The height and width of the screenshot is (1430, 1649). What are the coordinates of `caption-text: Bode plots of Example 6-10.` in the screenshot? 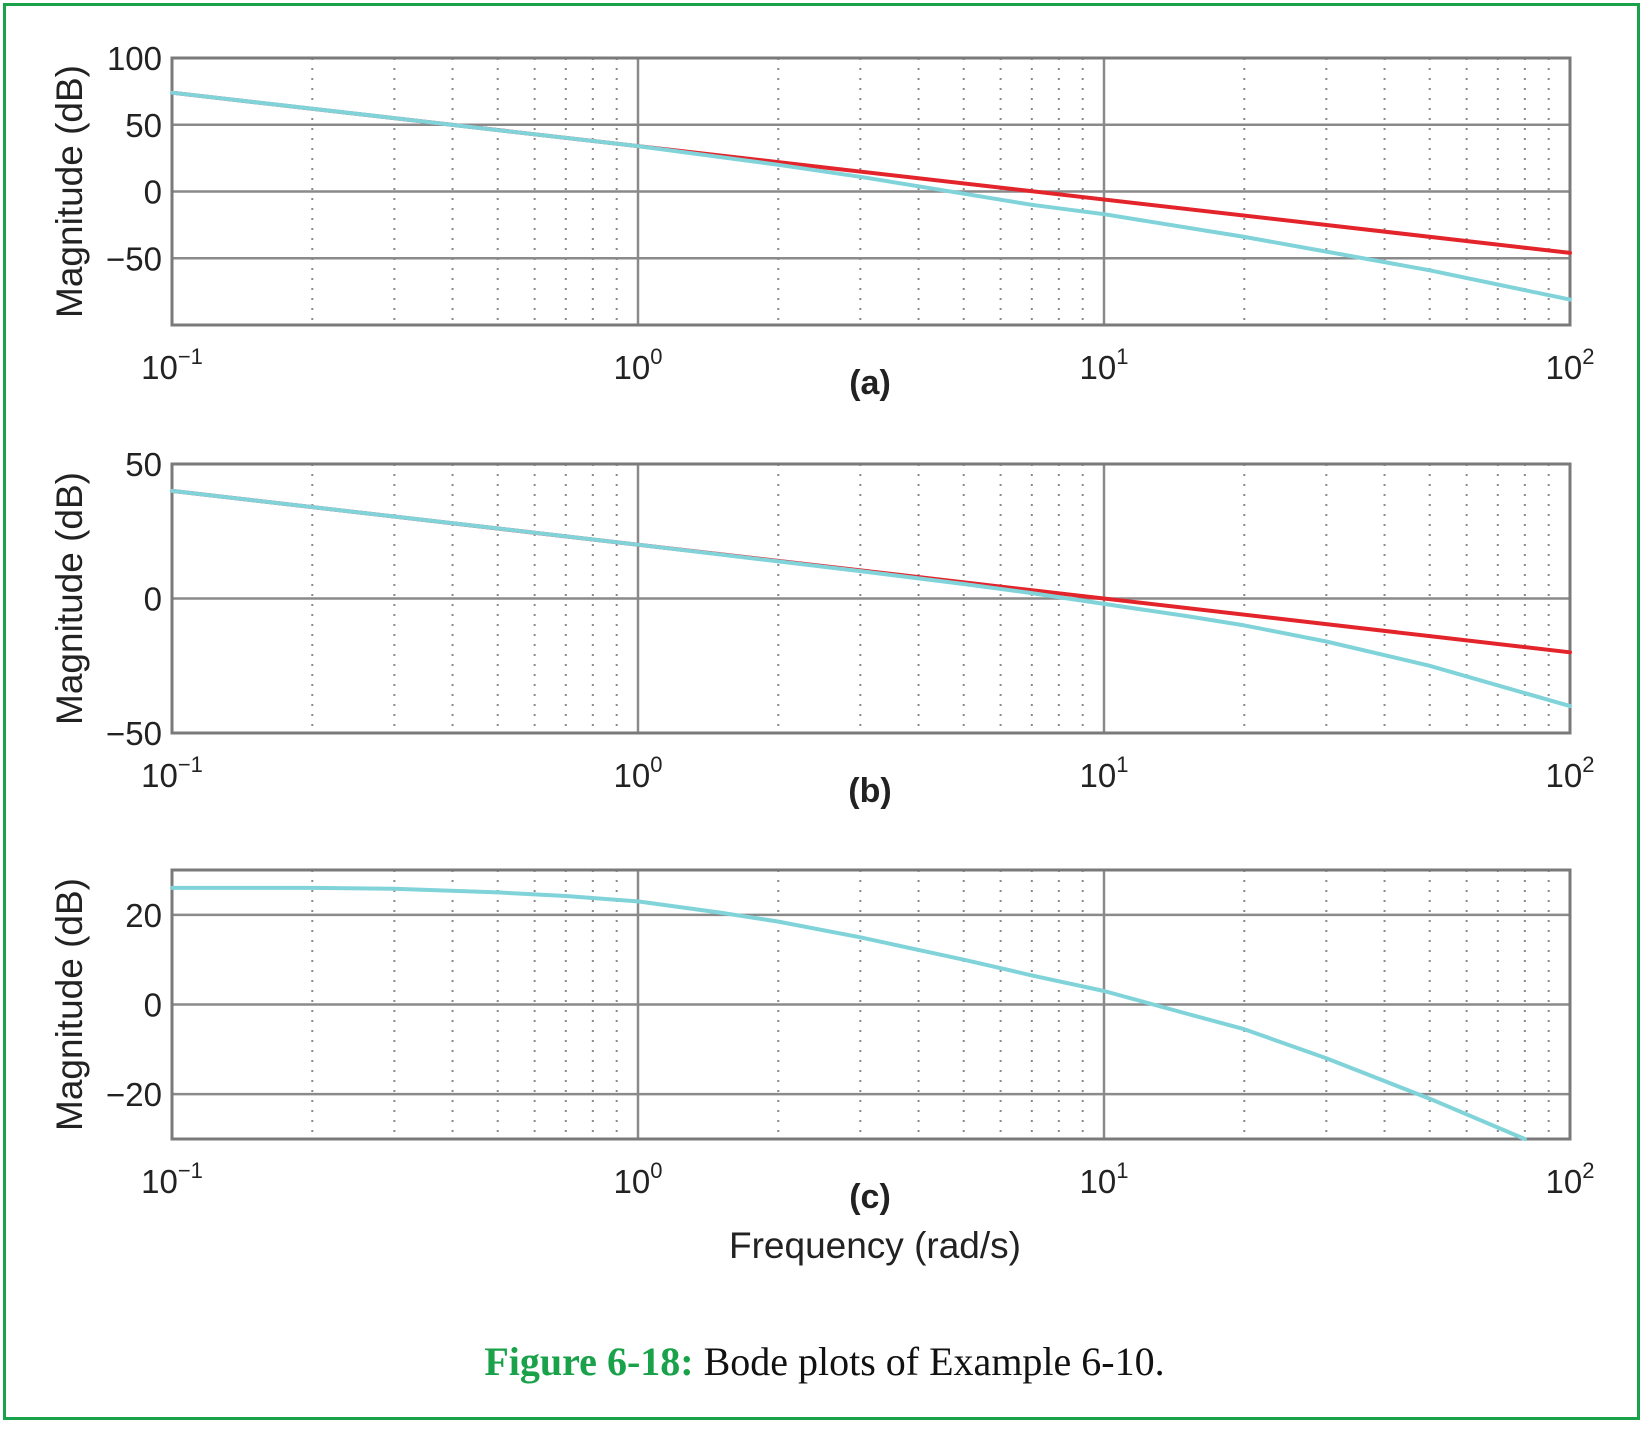 It's located at (934, 1361).